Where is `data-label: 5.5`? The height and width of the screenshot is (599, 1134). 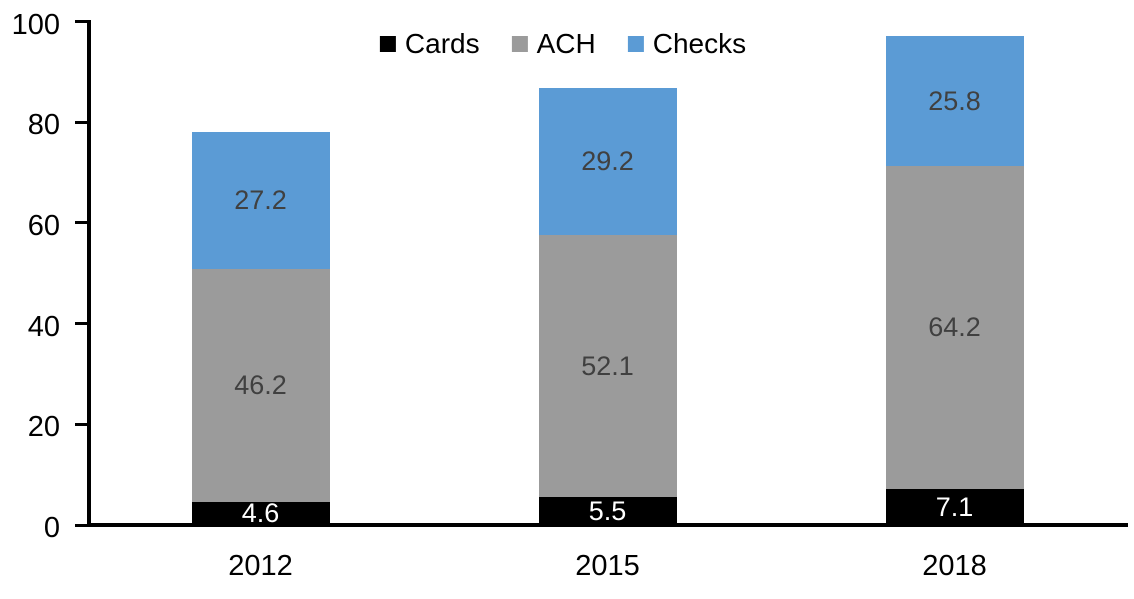 data-label: 5.5 is located at coordinates (607, 510).